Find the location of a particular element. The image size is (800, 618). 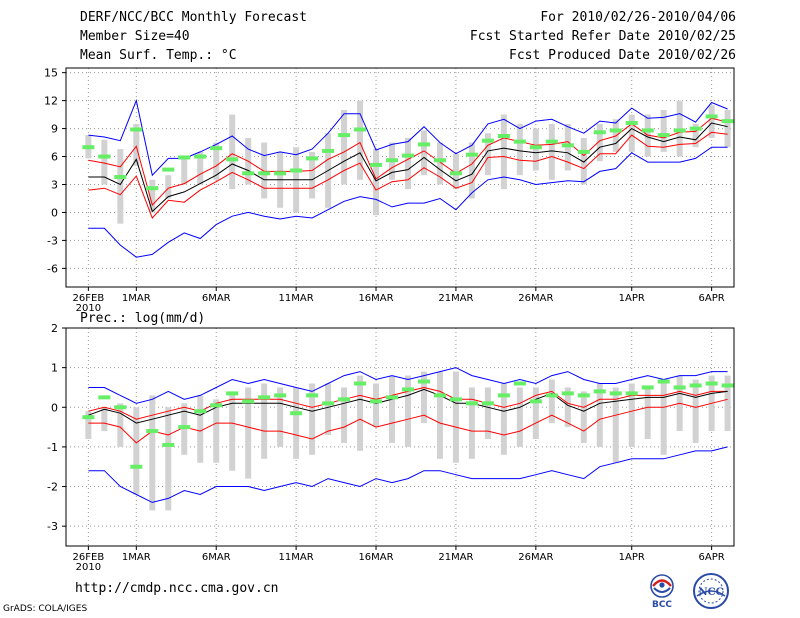

grads-credit: GrADS: COLA/IGES is located at coordinates (45, 609).